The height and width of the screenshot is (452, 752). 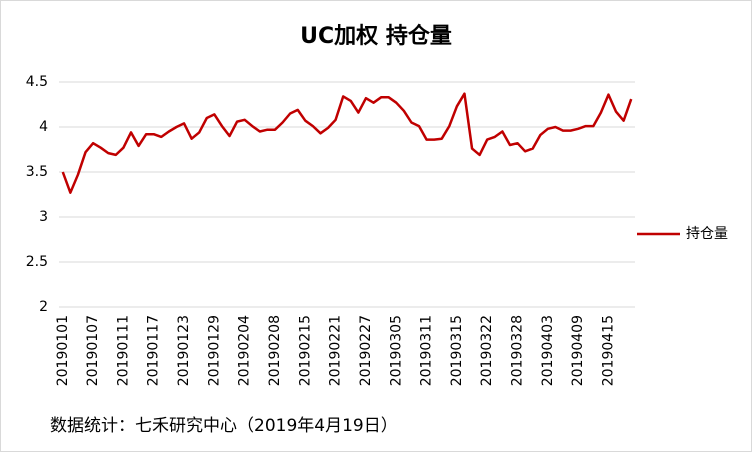 I want to click on x-tick-label: 20190204, so click(x=245, y=350).